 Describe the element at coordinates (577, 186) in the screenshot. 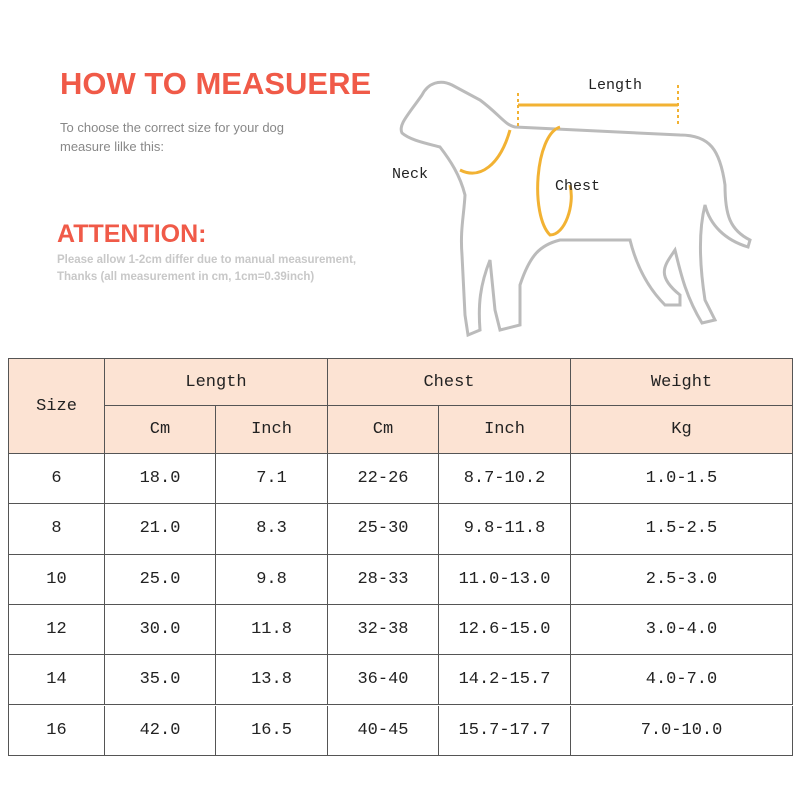

I see `label-chest: Chest` at that location.